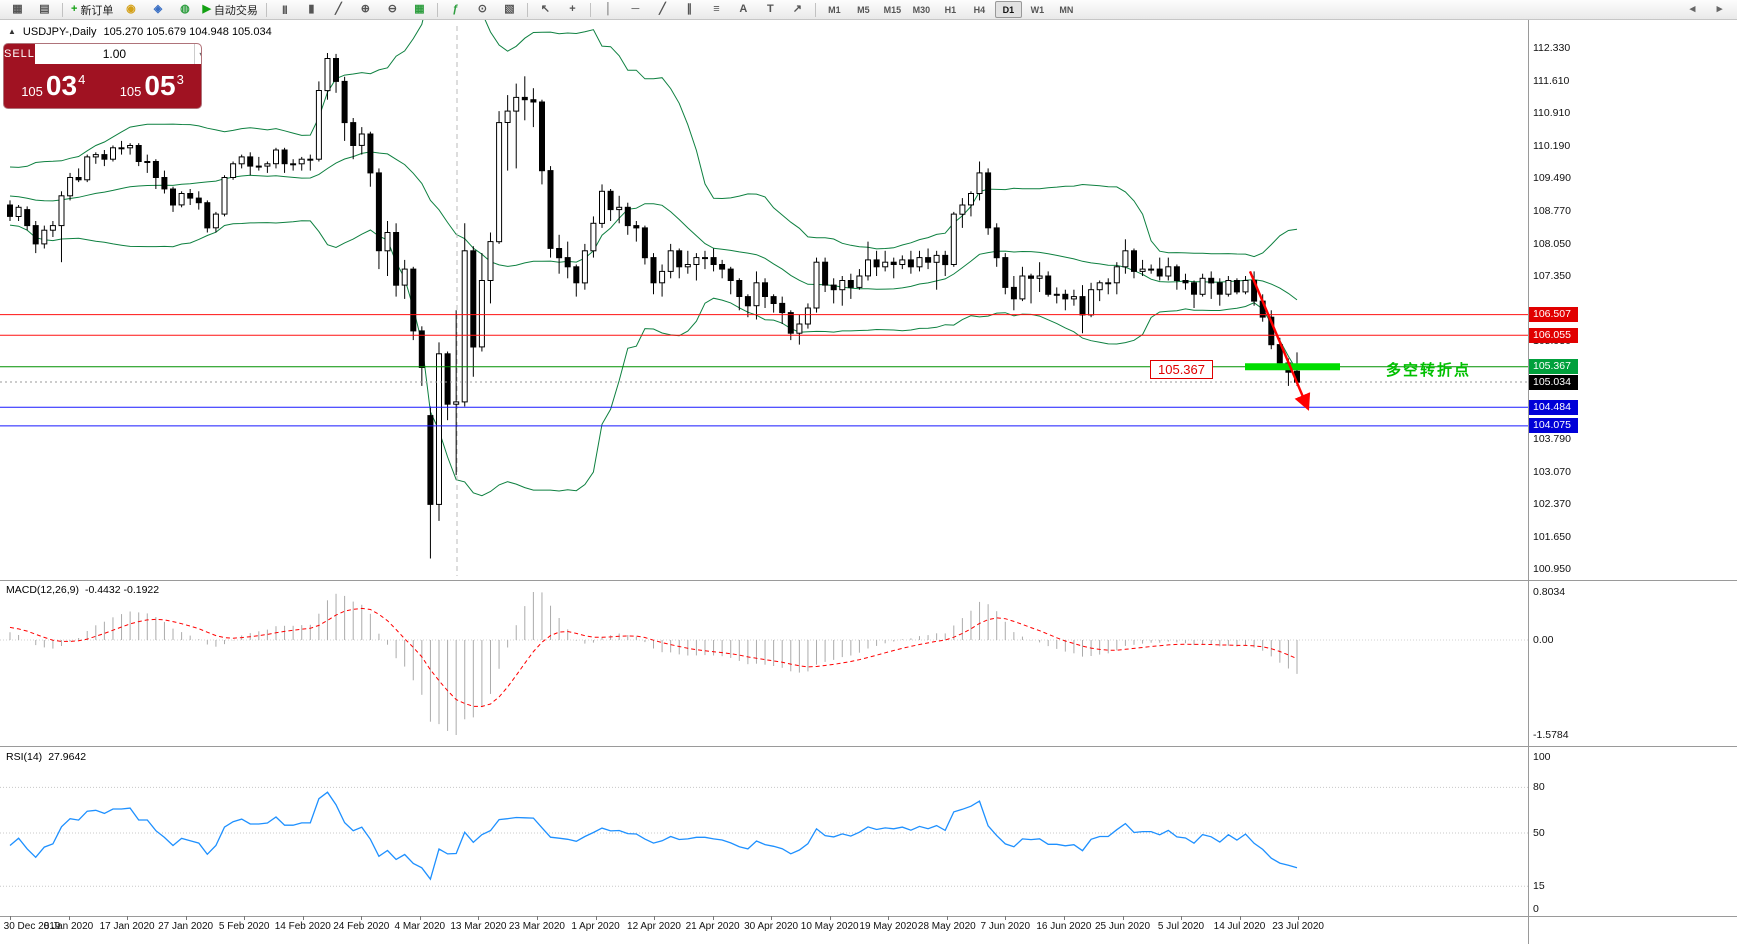 This screenshot has width=1737, height=944. What do you see at coordinates (1552, 276) in the screenshot?
I see `price-axis-label: 107.350` at bounding box center [1552, 276].